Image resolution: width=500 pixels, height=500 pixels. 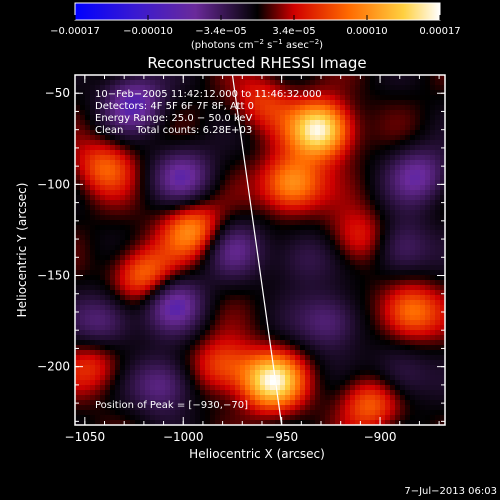 I want to click on footer-date: 7−Jul−2013 06:03, so click(x=450, y=491).